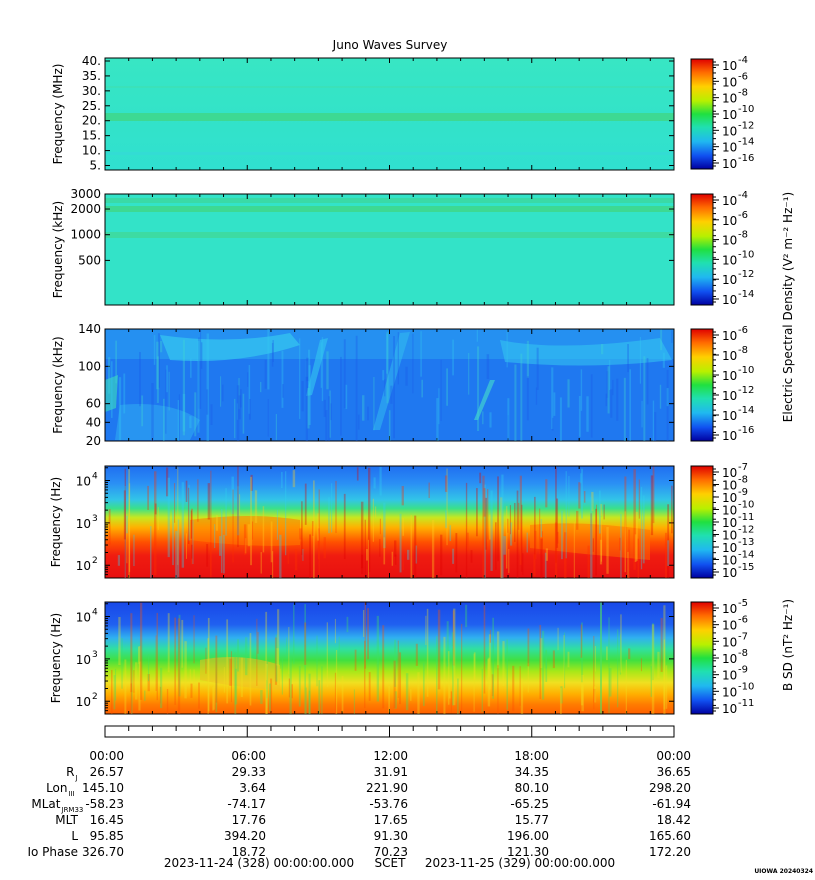 The width and height of the screenshot is (815, 880). What do you see at coordinates (72, 794) in the screenshot?
I see `ephemeris-row-subscript: III` at bounding box center [72, 794].